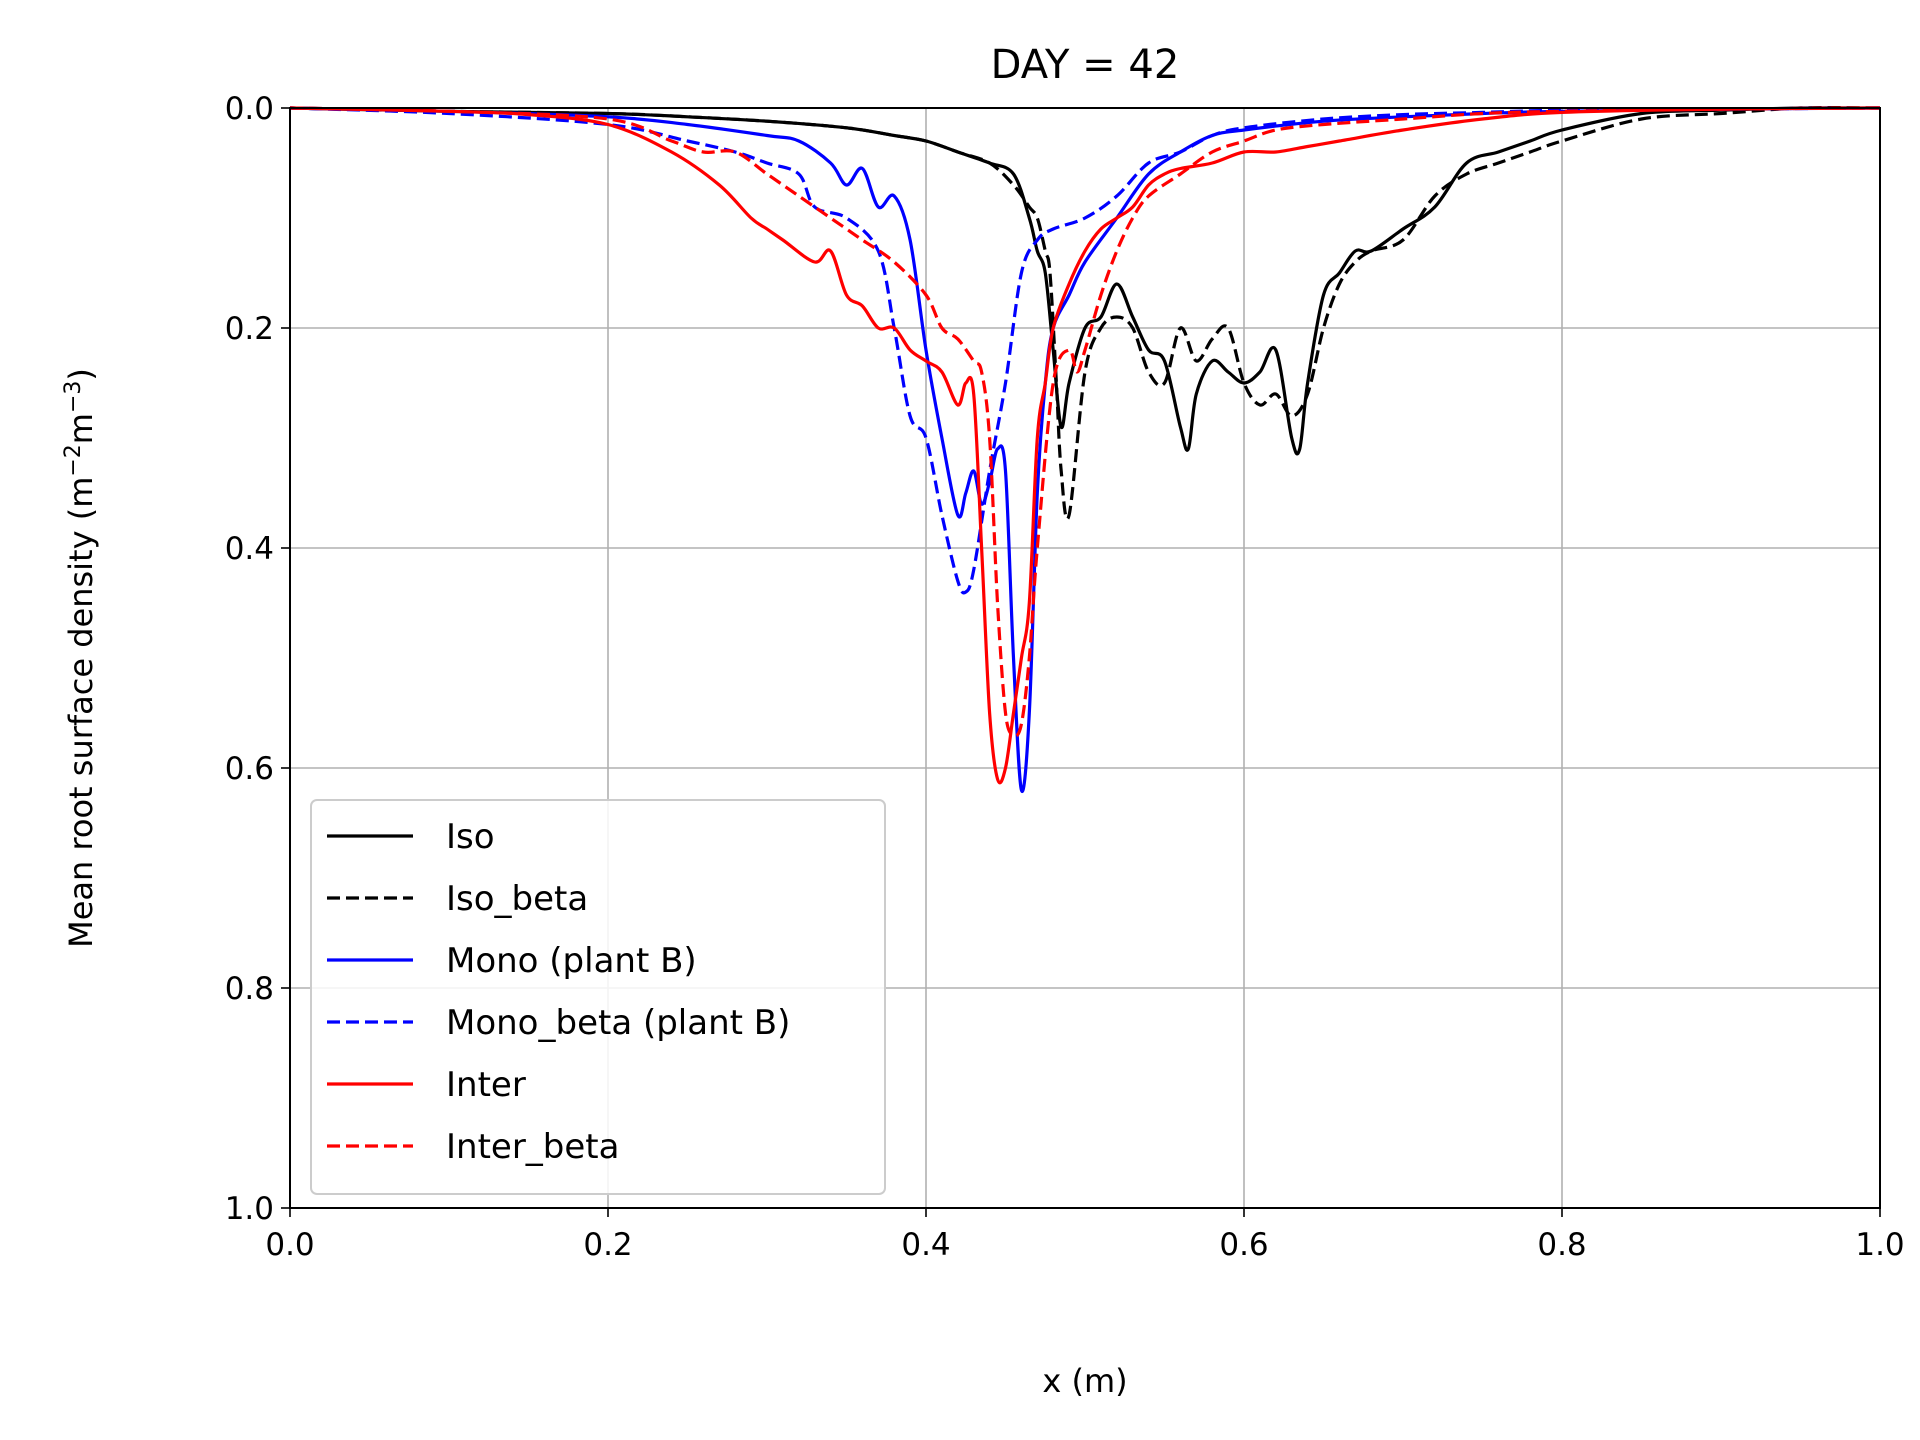 This screenshot has height=1440, width=1920. What do you see at coordinates (289, 1245) in the screenshot?
I see `x-tick-label-0: 0.0` at bounding box center [289, 1245].